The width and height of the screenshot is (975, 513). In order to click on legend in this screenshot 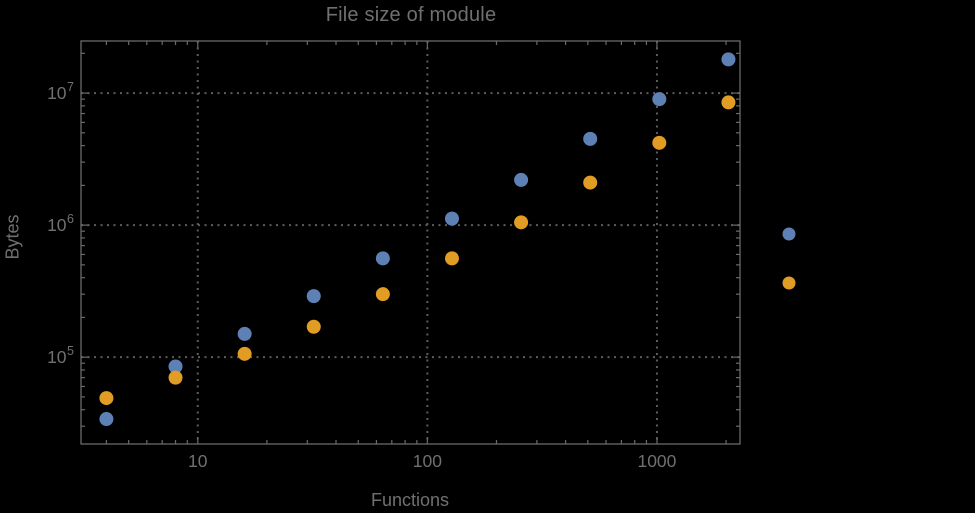, I will do `click(789, 258)`.